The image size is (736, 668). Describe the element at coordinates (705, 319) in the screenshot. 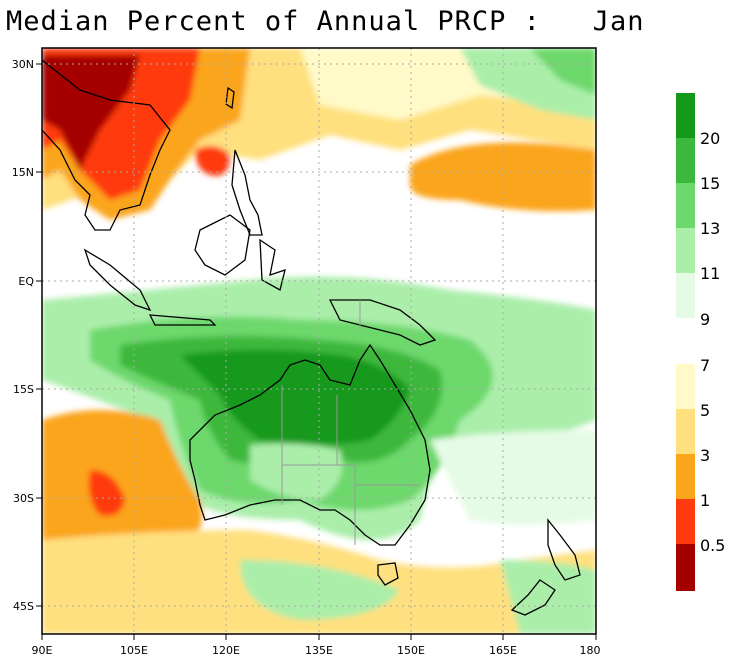

I see `legend-label: 9` at that location.